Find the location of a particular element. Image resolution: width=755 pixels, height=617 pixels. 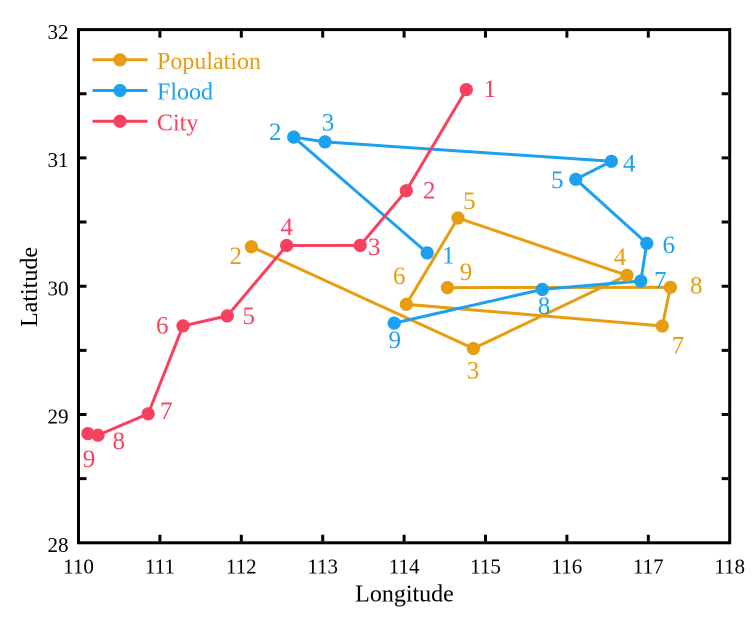

svg-text: 113 is located at coordinates (322, 567).